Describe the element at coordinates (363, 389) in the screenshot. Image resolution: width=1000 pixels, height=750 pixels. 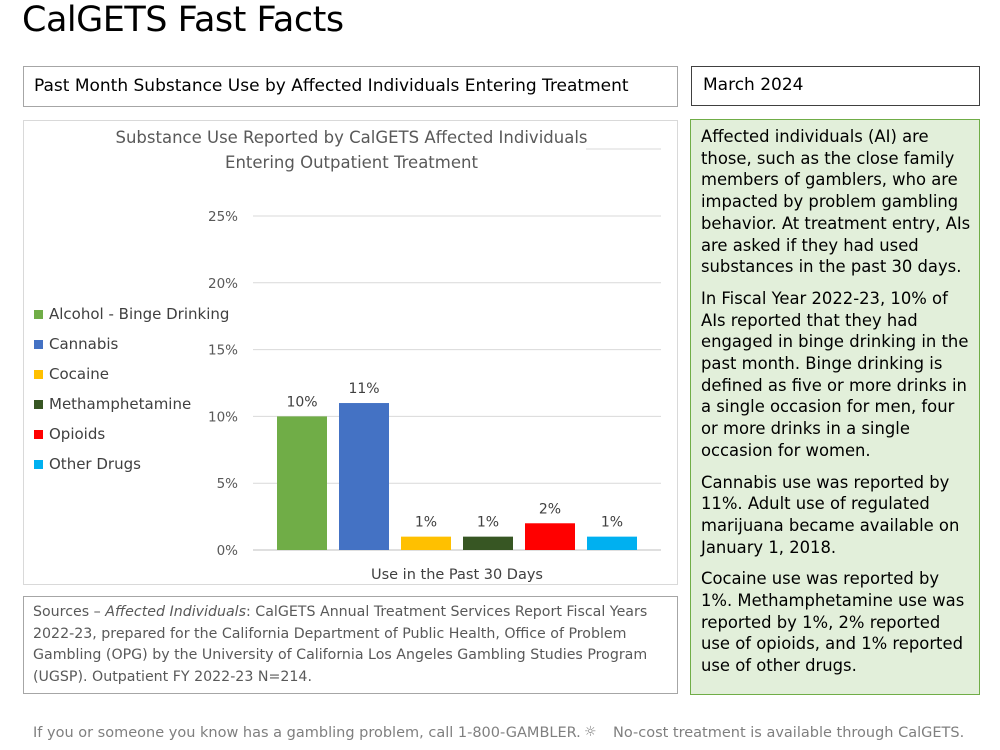
I see `data-label: 11%` at that location.